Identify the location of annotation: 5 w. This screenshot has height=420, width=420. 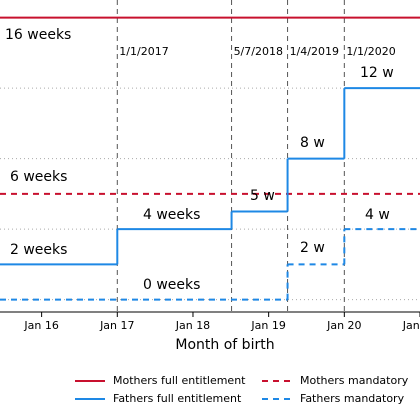
(262, 196).